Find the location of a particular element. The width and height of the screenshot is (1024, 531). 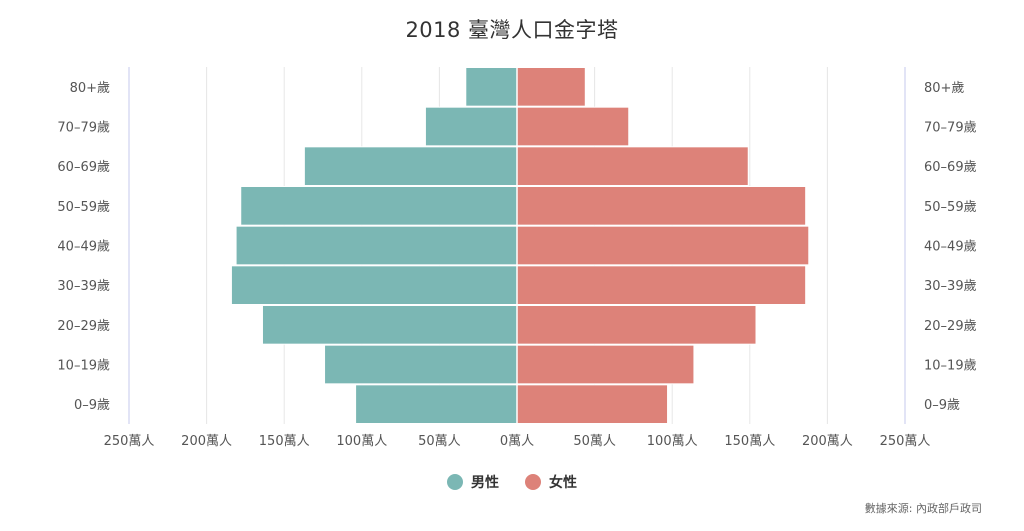

y-tick-label-right: 70–79歲 is located at coordinates (950, 128).